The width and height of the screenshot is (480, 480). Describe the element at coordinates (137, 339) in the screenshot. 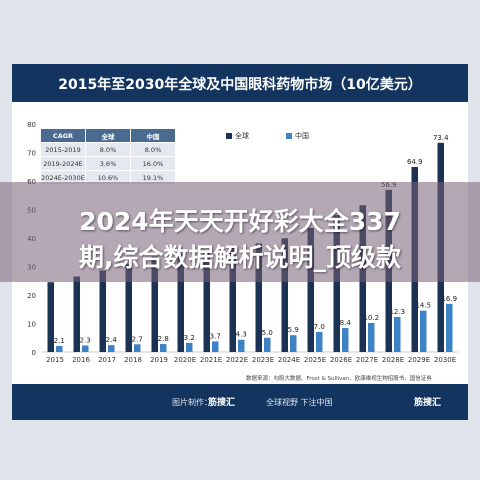

I see `data-label-china: 2.7` at that location.